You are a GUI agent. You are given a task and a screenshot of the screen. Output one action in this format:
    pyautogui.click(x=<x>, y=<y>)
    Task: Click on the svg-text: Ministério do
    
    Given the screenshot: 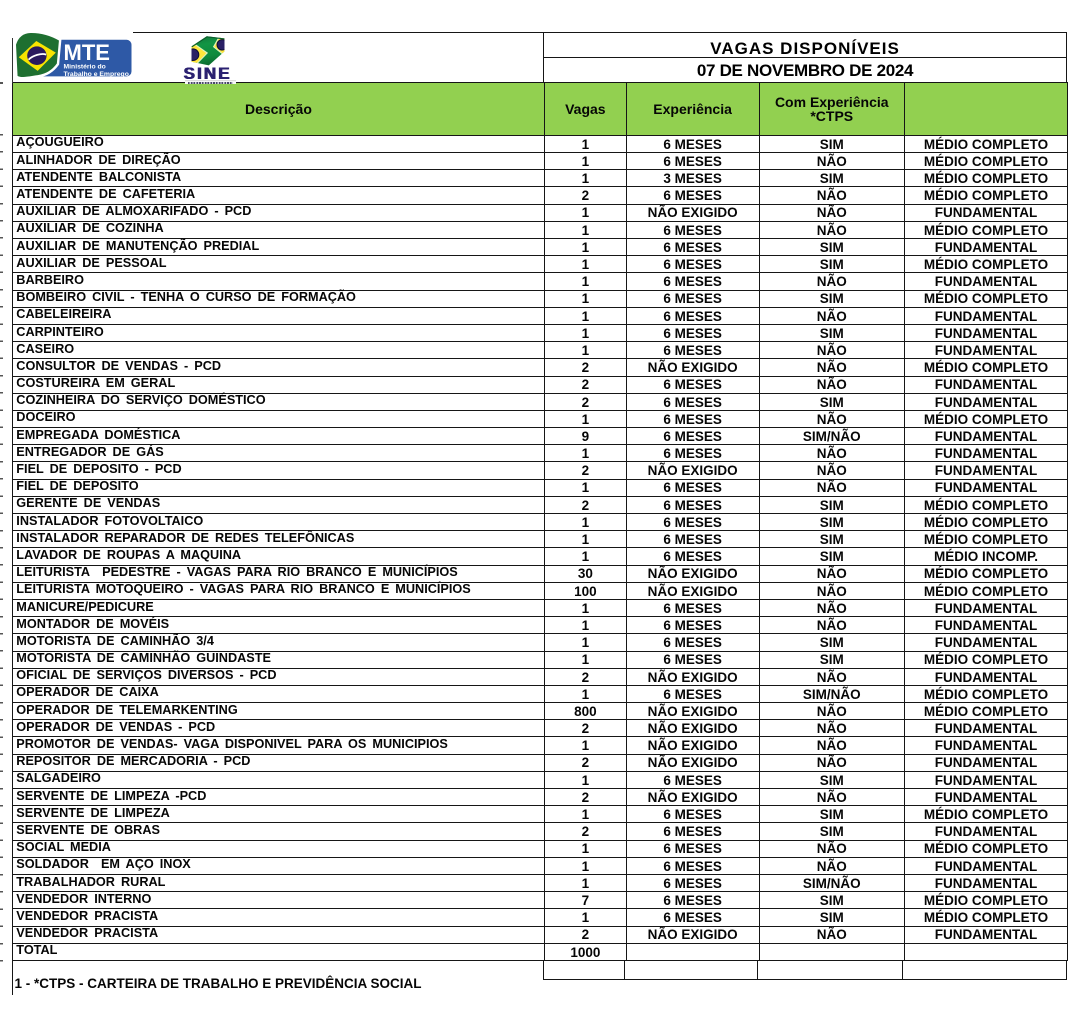 What is the action you would take?
    pyautogui.click(x=85, y=67)
    